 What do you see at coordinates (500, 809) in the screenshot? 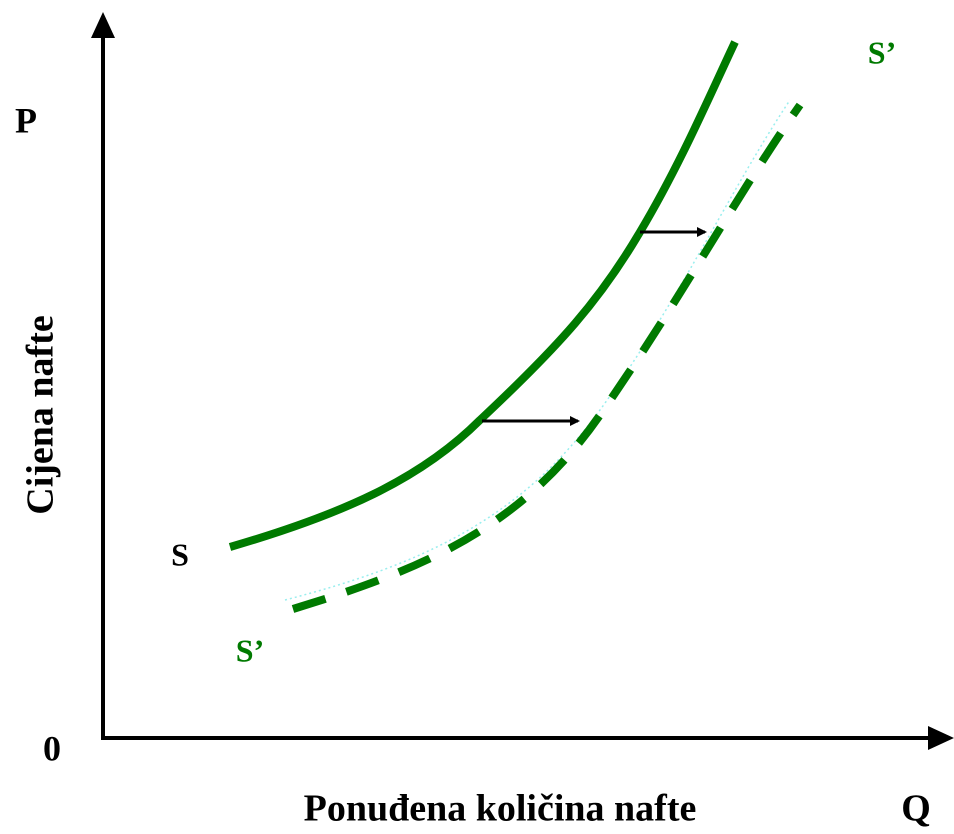
I see `x-label: Ponuđena količina nafte` at bounding box center [500, 809].